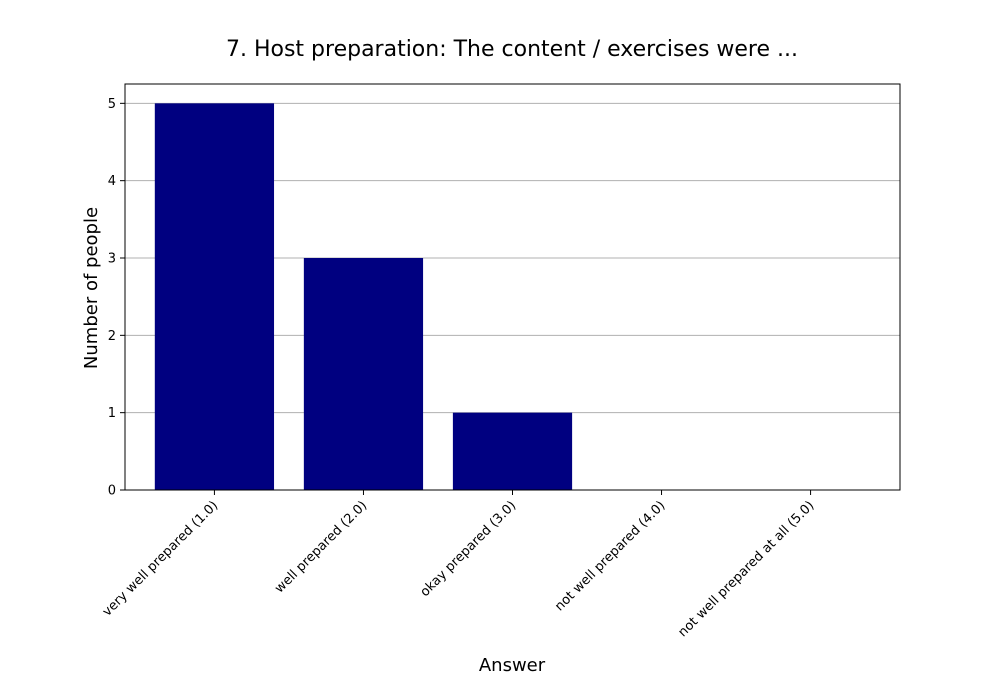 Image resolution: width=1000 pixels, height=700 pixels. What do you see at coordinates (160, 558) in the screenshot?
I see `x-tick-label: very well prepared (1.0)` at bounding box center [160, 558].